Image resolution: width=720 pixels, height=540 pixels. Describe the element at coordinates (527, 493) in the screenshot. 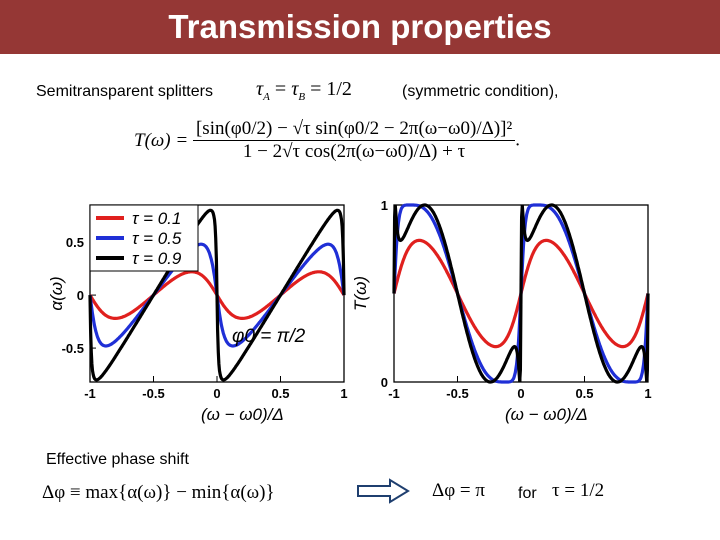

I see `for-text: for` at that location.